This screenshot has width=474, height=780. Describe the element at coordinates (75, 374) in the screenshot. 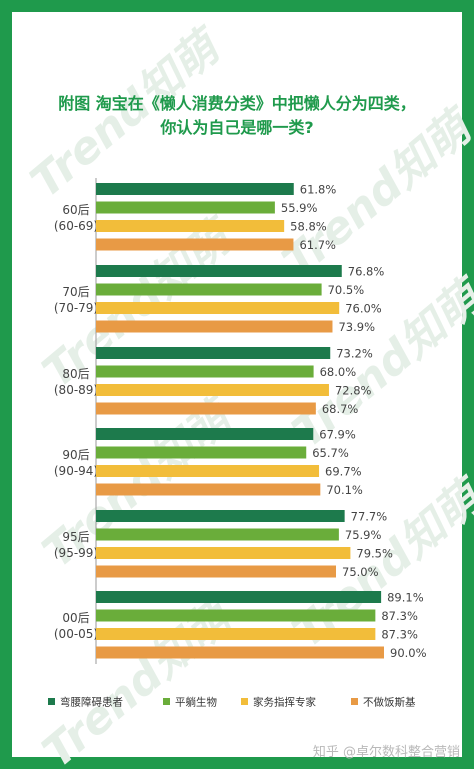

I see `category-label: 80后` at that location.